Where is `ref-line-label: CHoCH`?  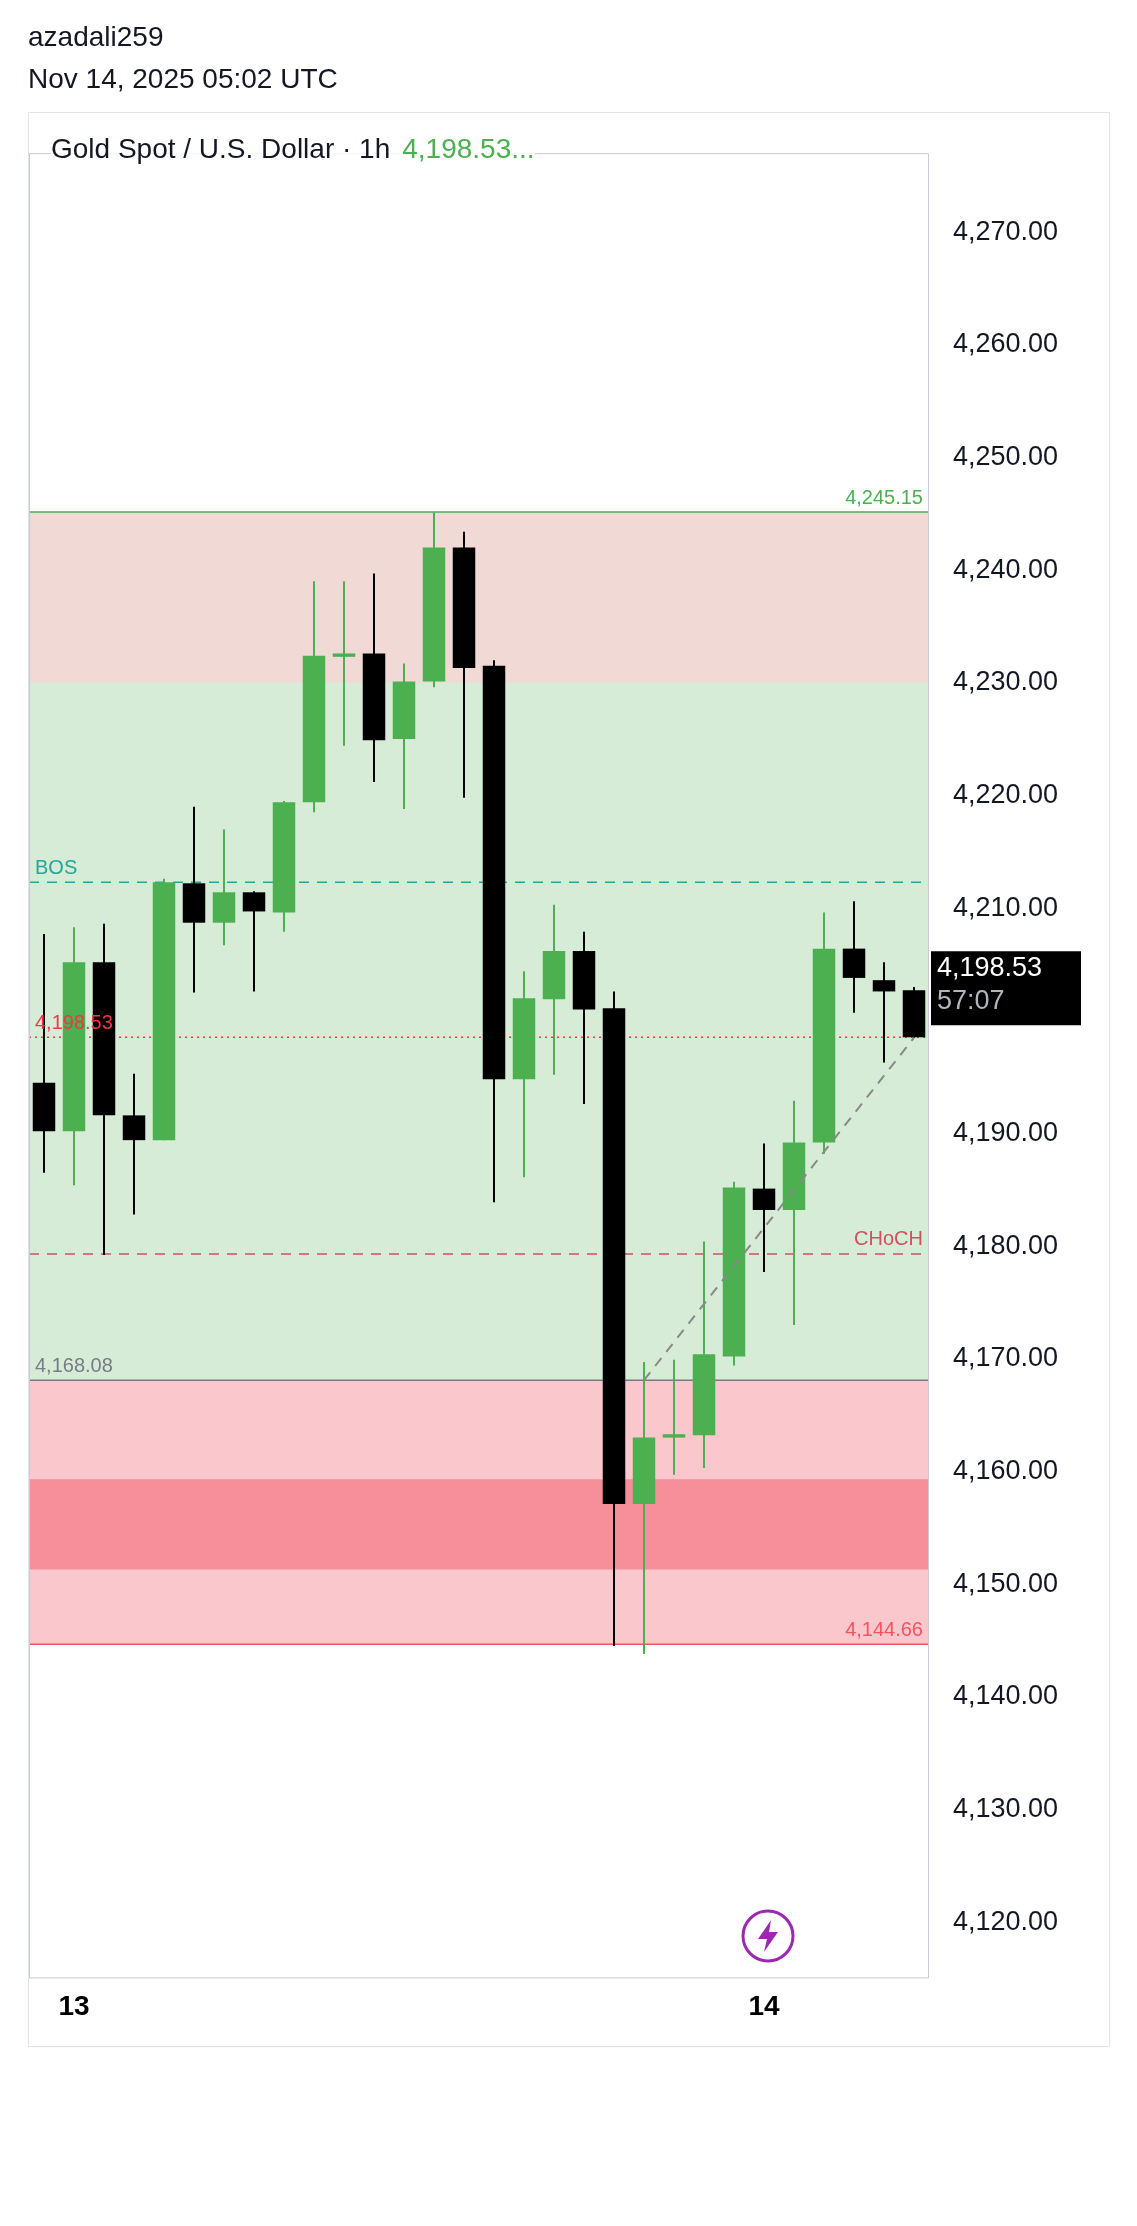 ref-line-label: CHoCH is located at coordinates (888, 1238).